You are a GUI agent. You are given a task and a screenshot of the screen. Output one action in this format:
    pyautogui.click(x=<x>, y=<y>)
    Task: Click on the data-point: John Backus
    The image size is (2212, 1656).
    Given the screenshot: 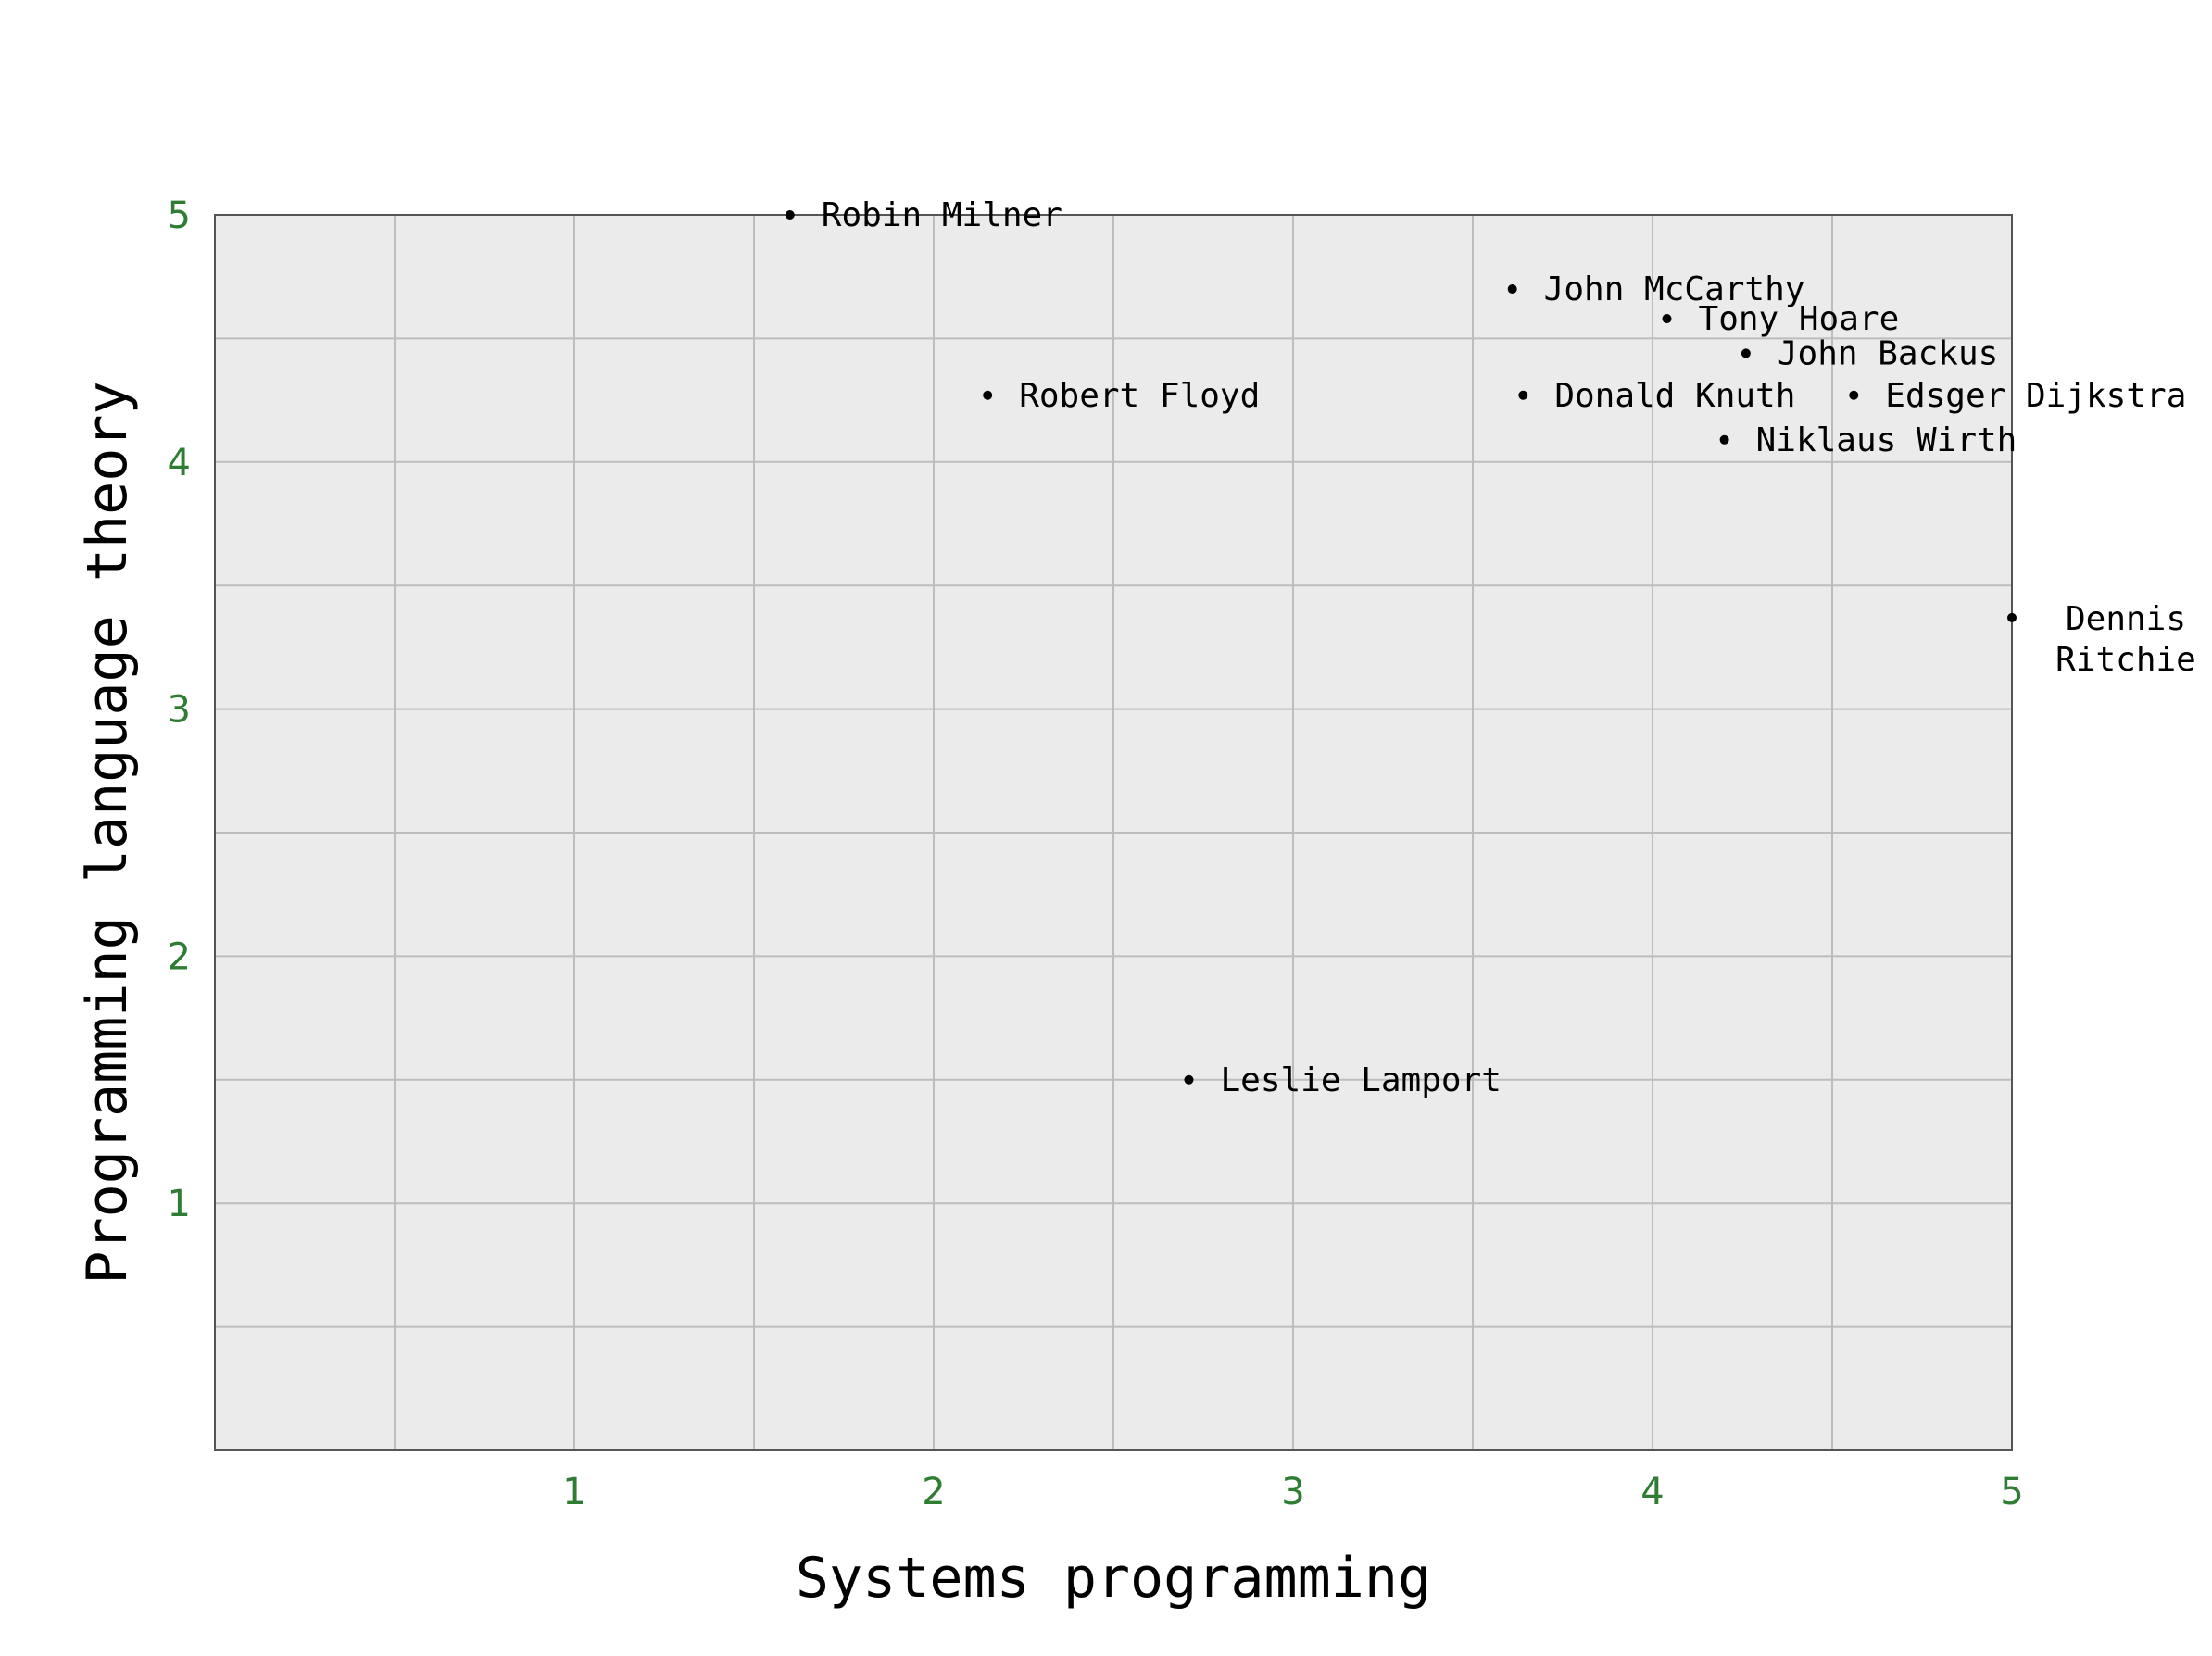 What is the action you would take?
    pyautogui.click(x=1869, y=353)
    